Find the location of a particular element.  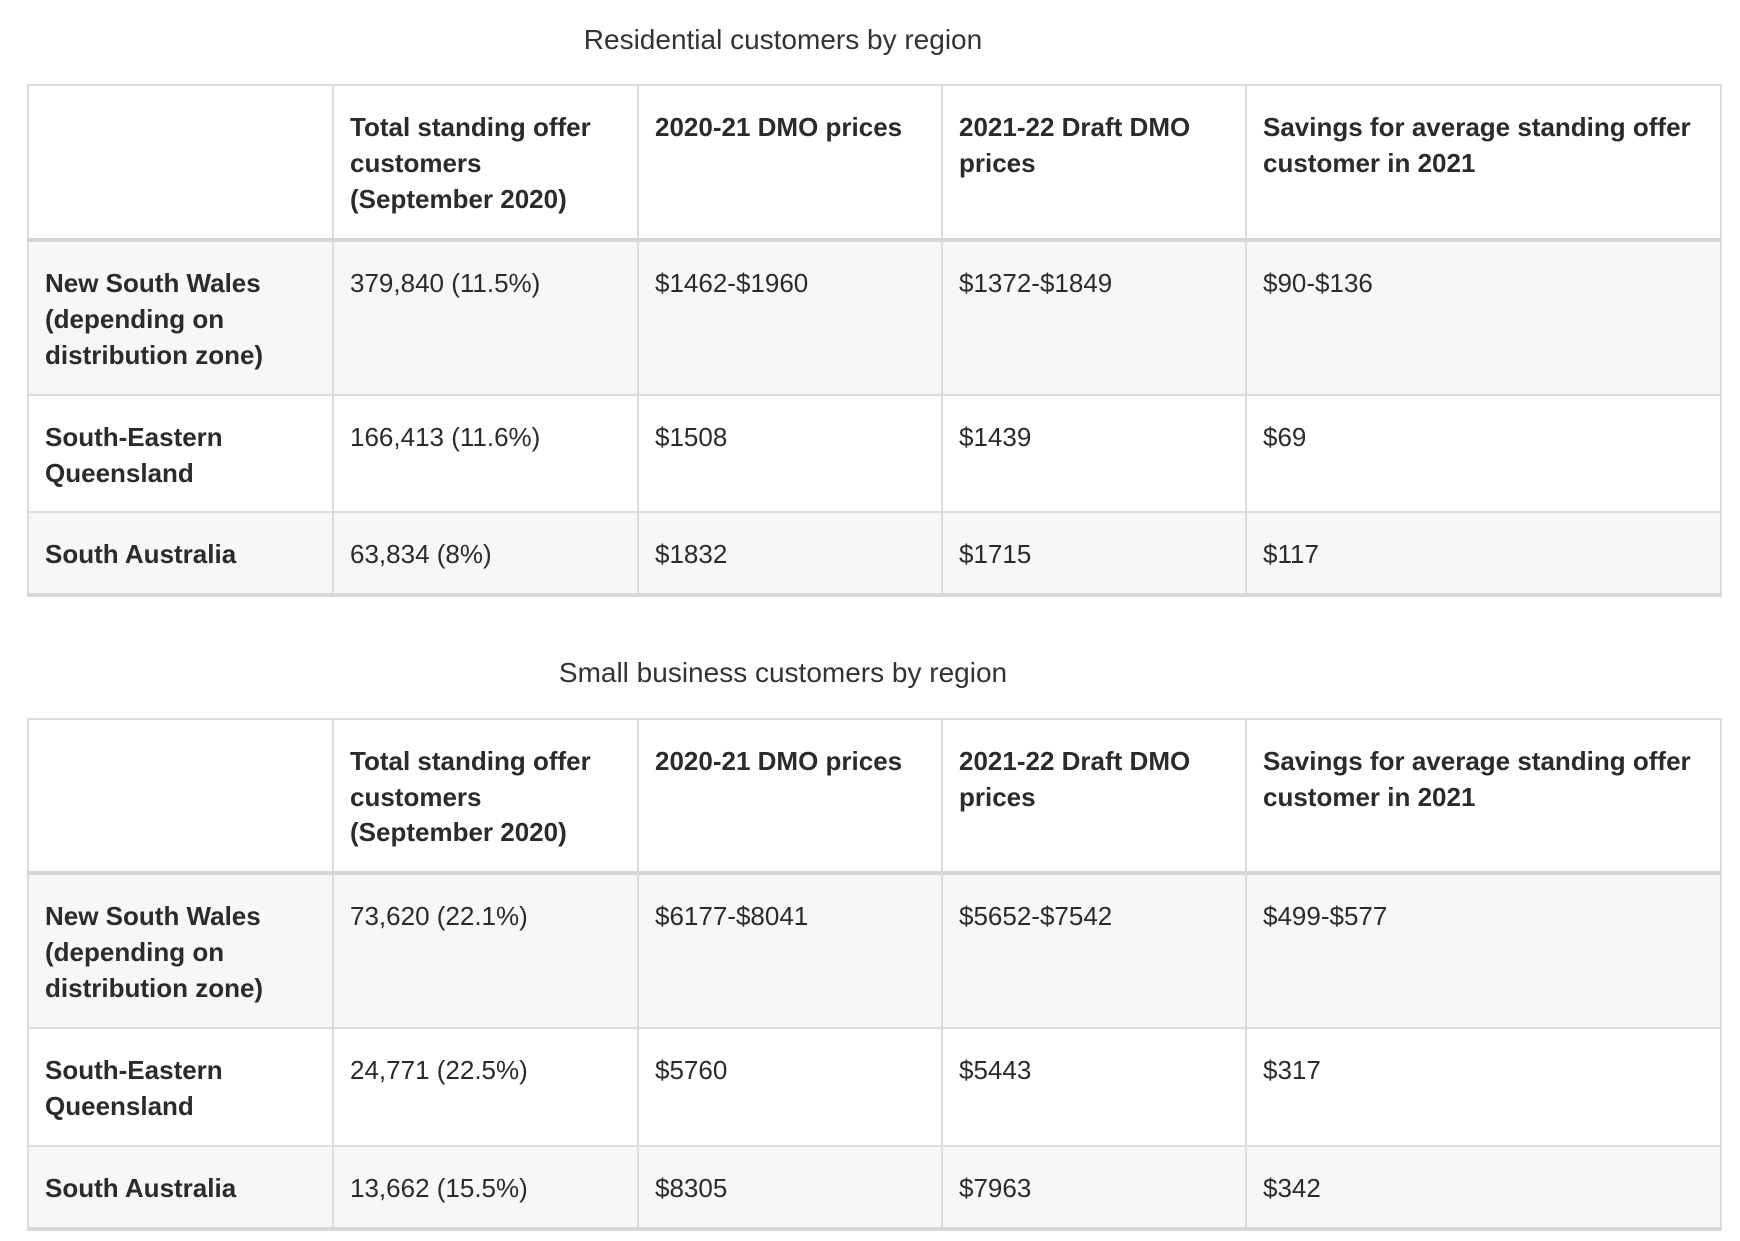

dmo-2021-22-draft-cell: $5443 is located at coordinates (1094, 1086).